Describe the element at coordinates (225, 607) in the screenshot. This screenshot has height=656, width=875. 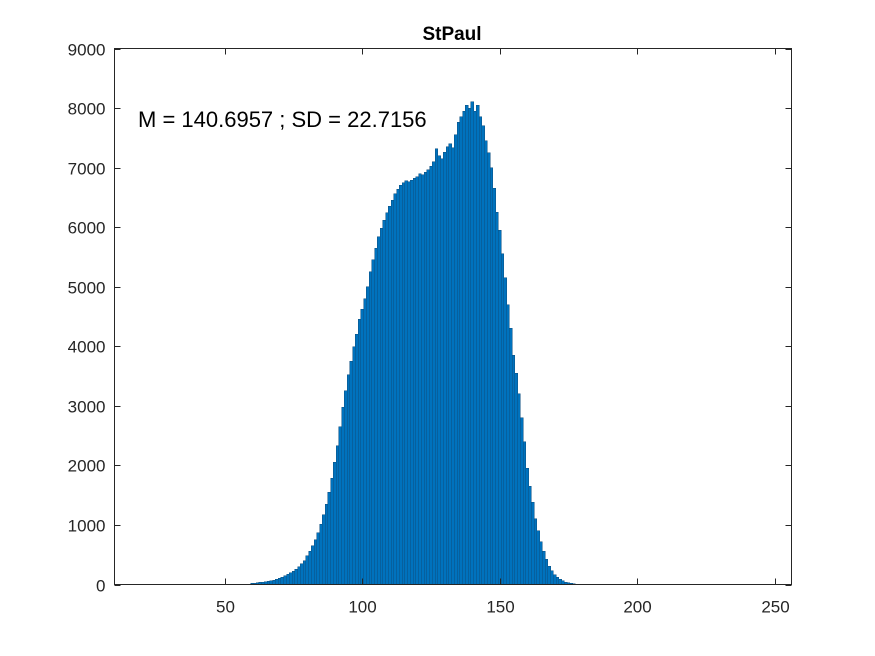
I see `x-tick-label: 50` at that location.